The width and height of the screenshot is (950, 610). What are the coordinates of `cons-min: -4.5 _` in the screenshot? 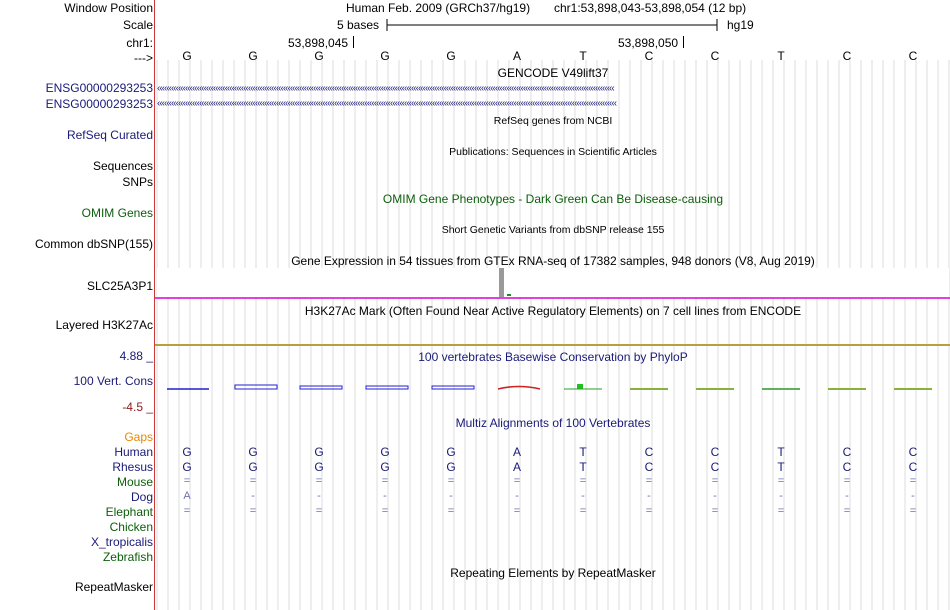 It's located at (137, 407).